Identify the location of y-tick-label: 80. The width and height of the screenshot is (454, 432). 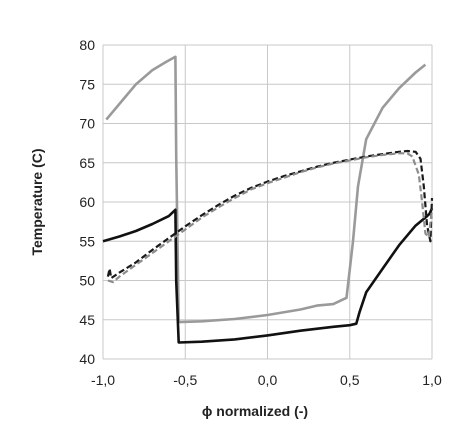
(87, 45).